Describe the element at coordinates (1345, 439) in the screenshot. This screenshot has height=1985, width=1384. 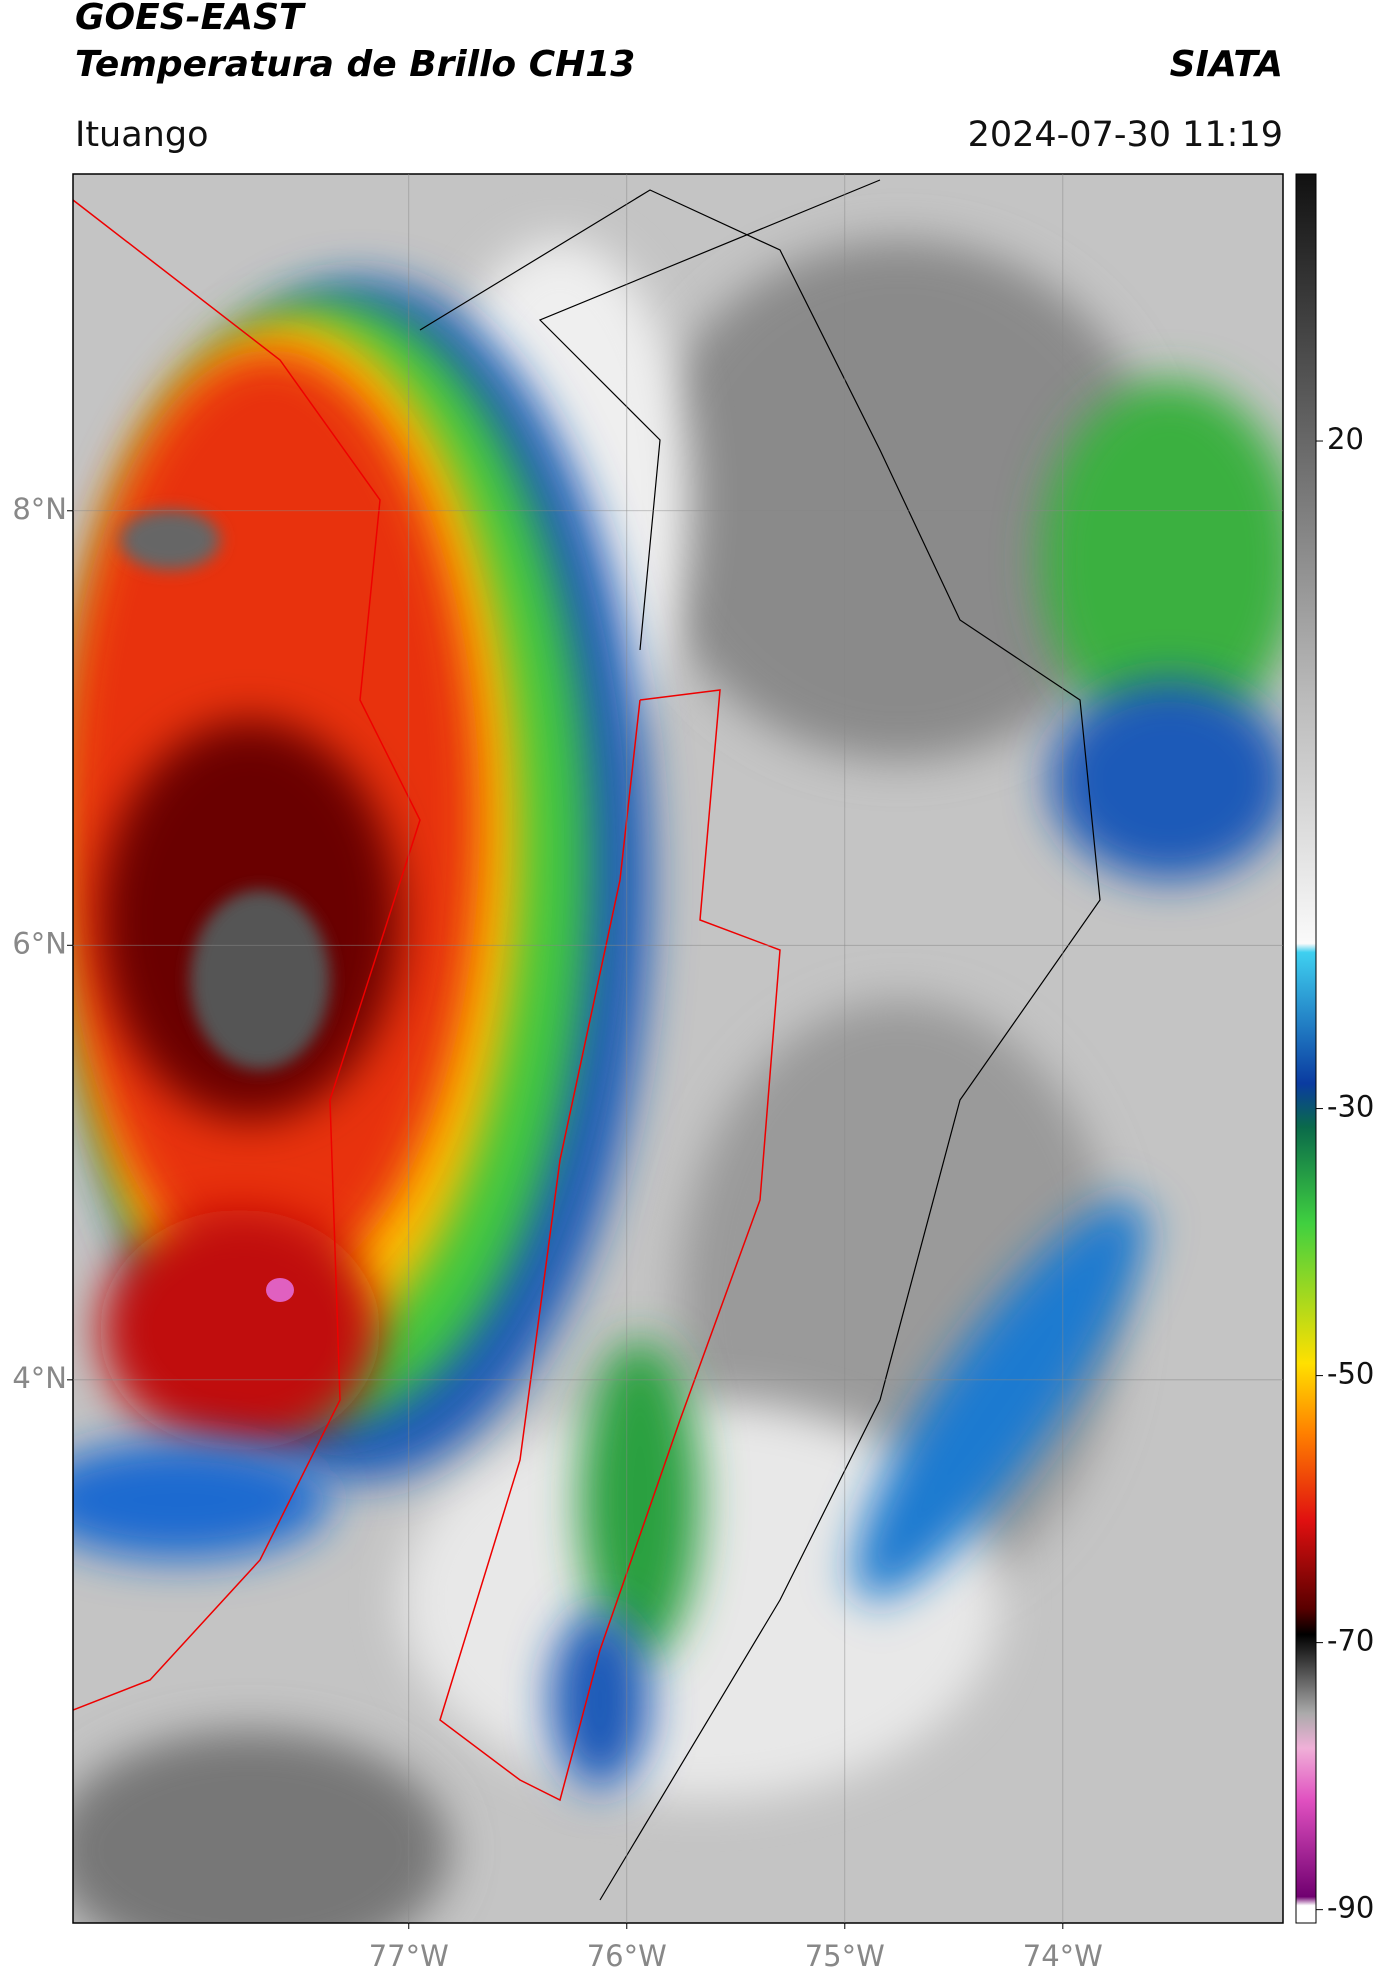
I see `colorbar-label: 20` at that location.